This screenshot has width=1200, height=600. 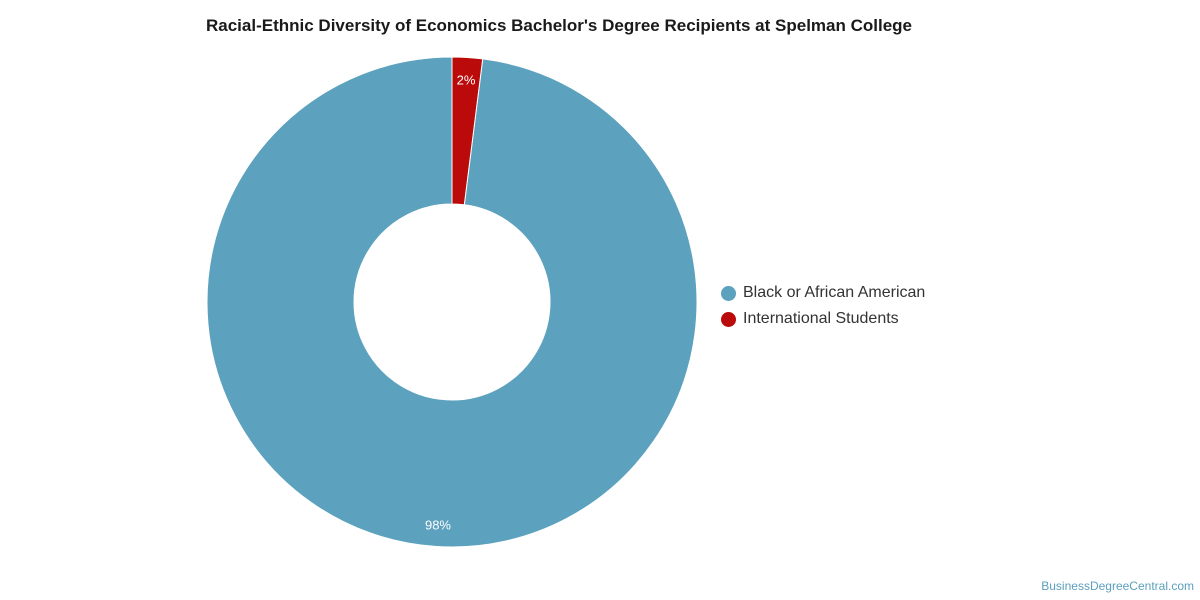 What do you see at coordinates (466, 79) in the screenshot?
I see `slice-label: 2%` at bounding box center [466, 79].